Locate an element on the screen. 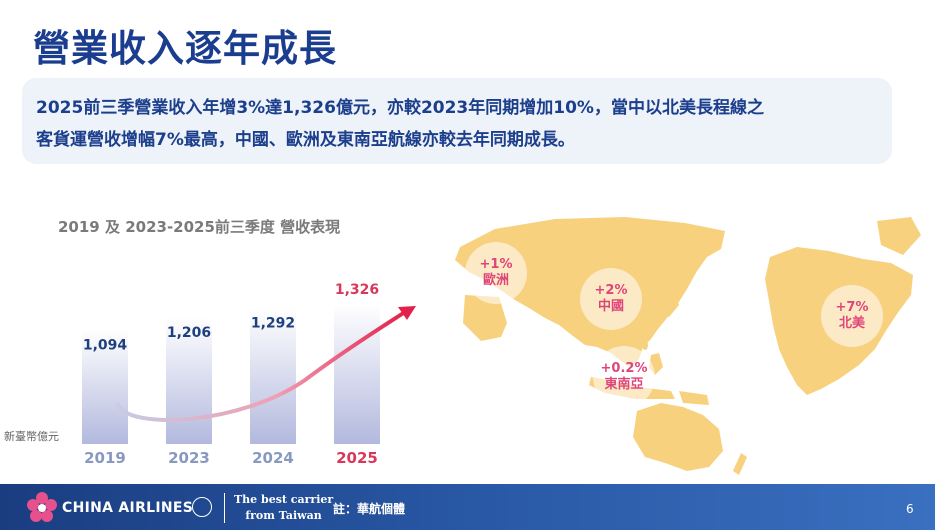  region-na-growth: +7% is located at coordinates (852, 307).